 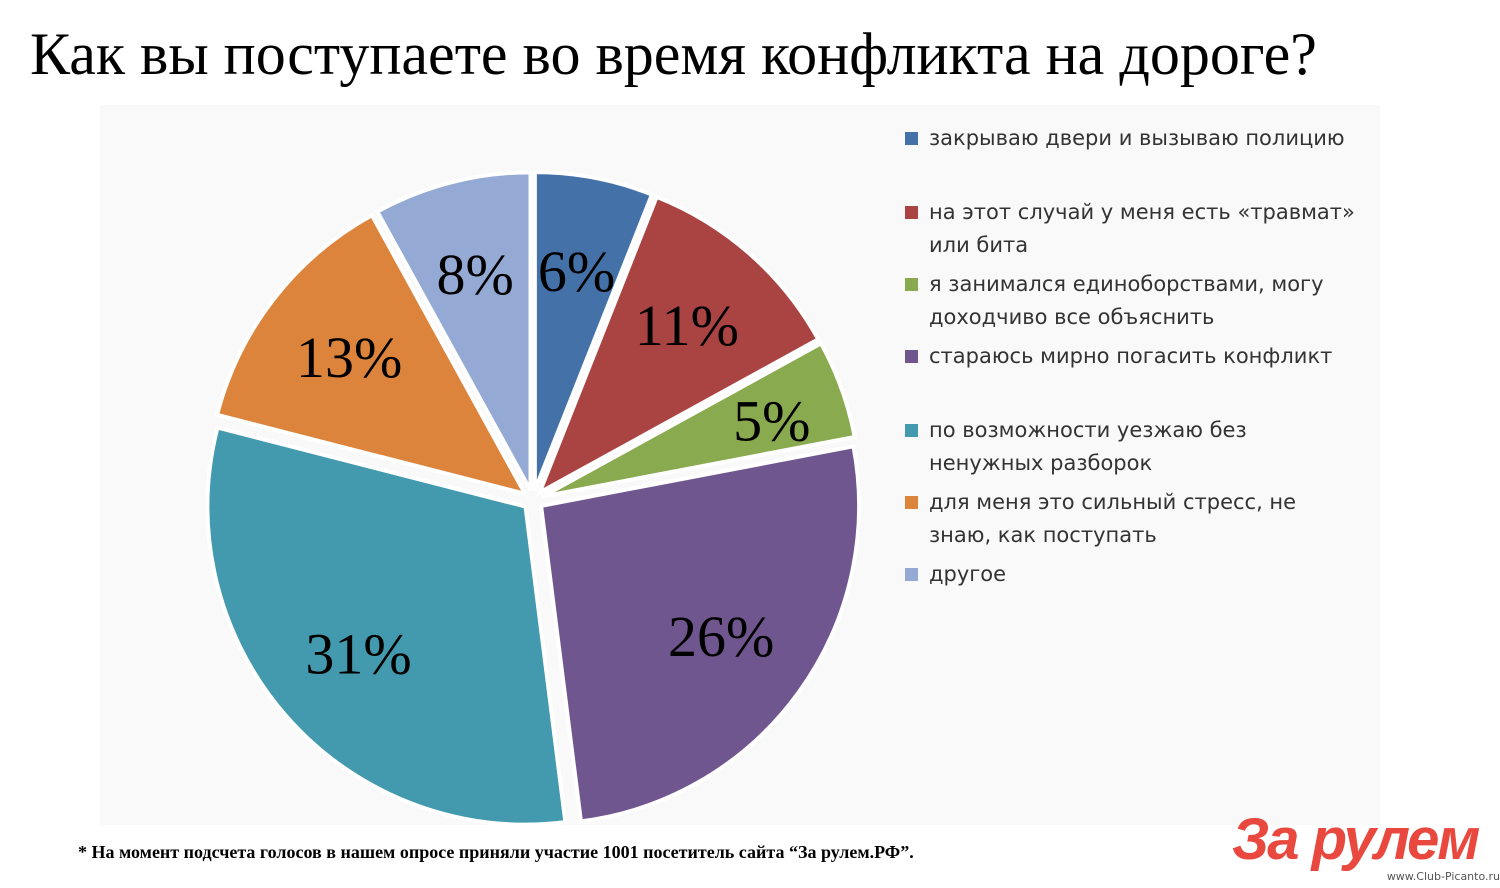 I want to click on pie-slice-label-1: 6%, so click(x=576, y=271).